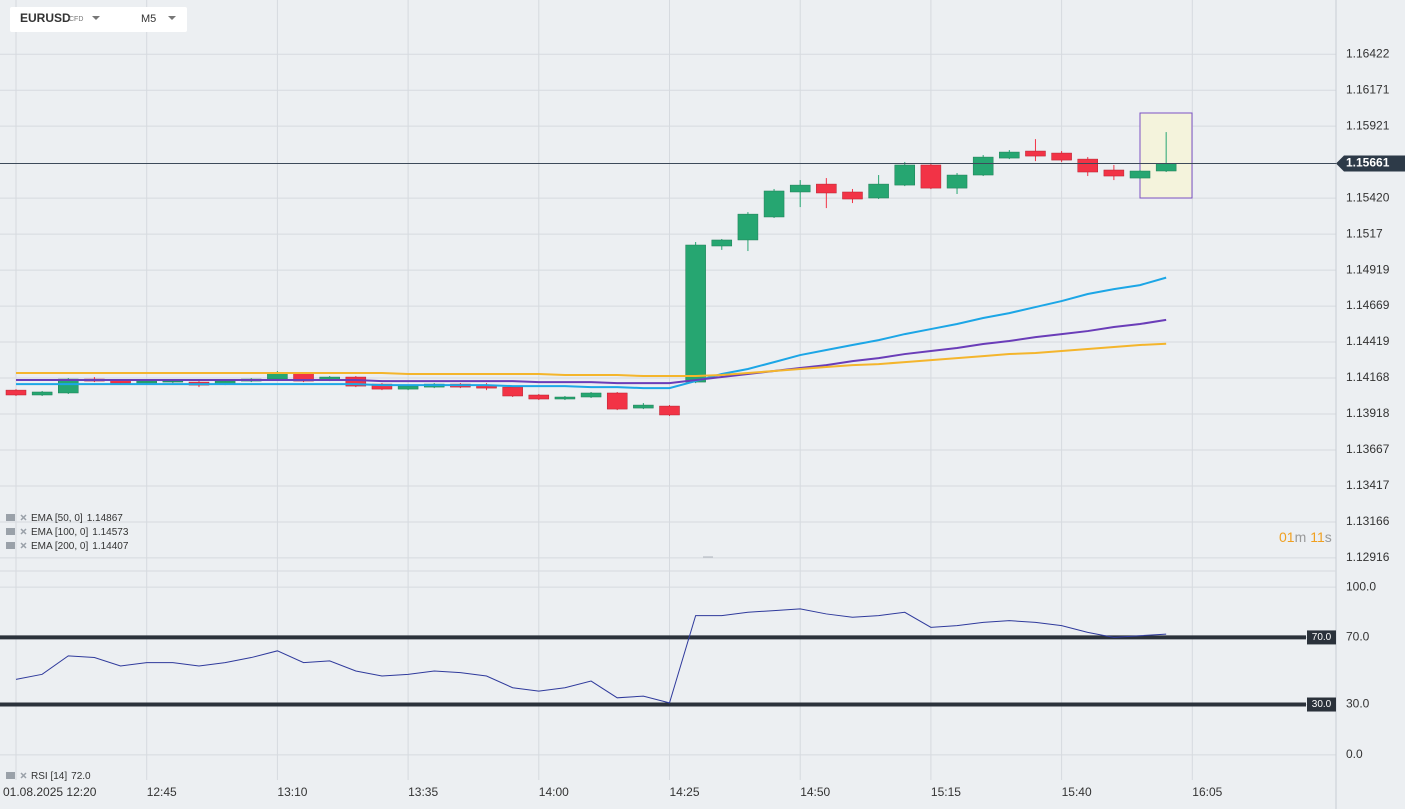 This screenshot has height=809, width=1405. I want to click on x-tick-label: 01.08.2025 12:20, so click(50, 792).